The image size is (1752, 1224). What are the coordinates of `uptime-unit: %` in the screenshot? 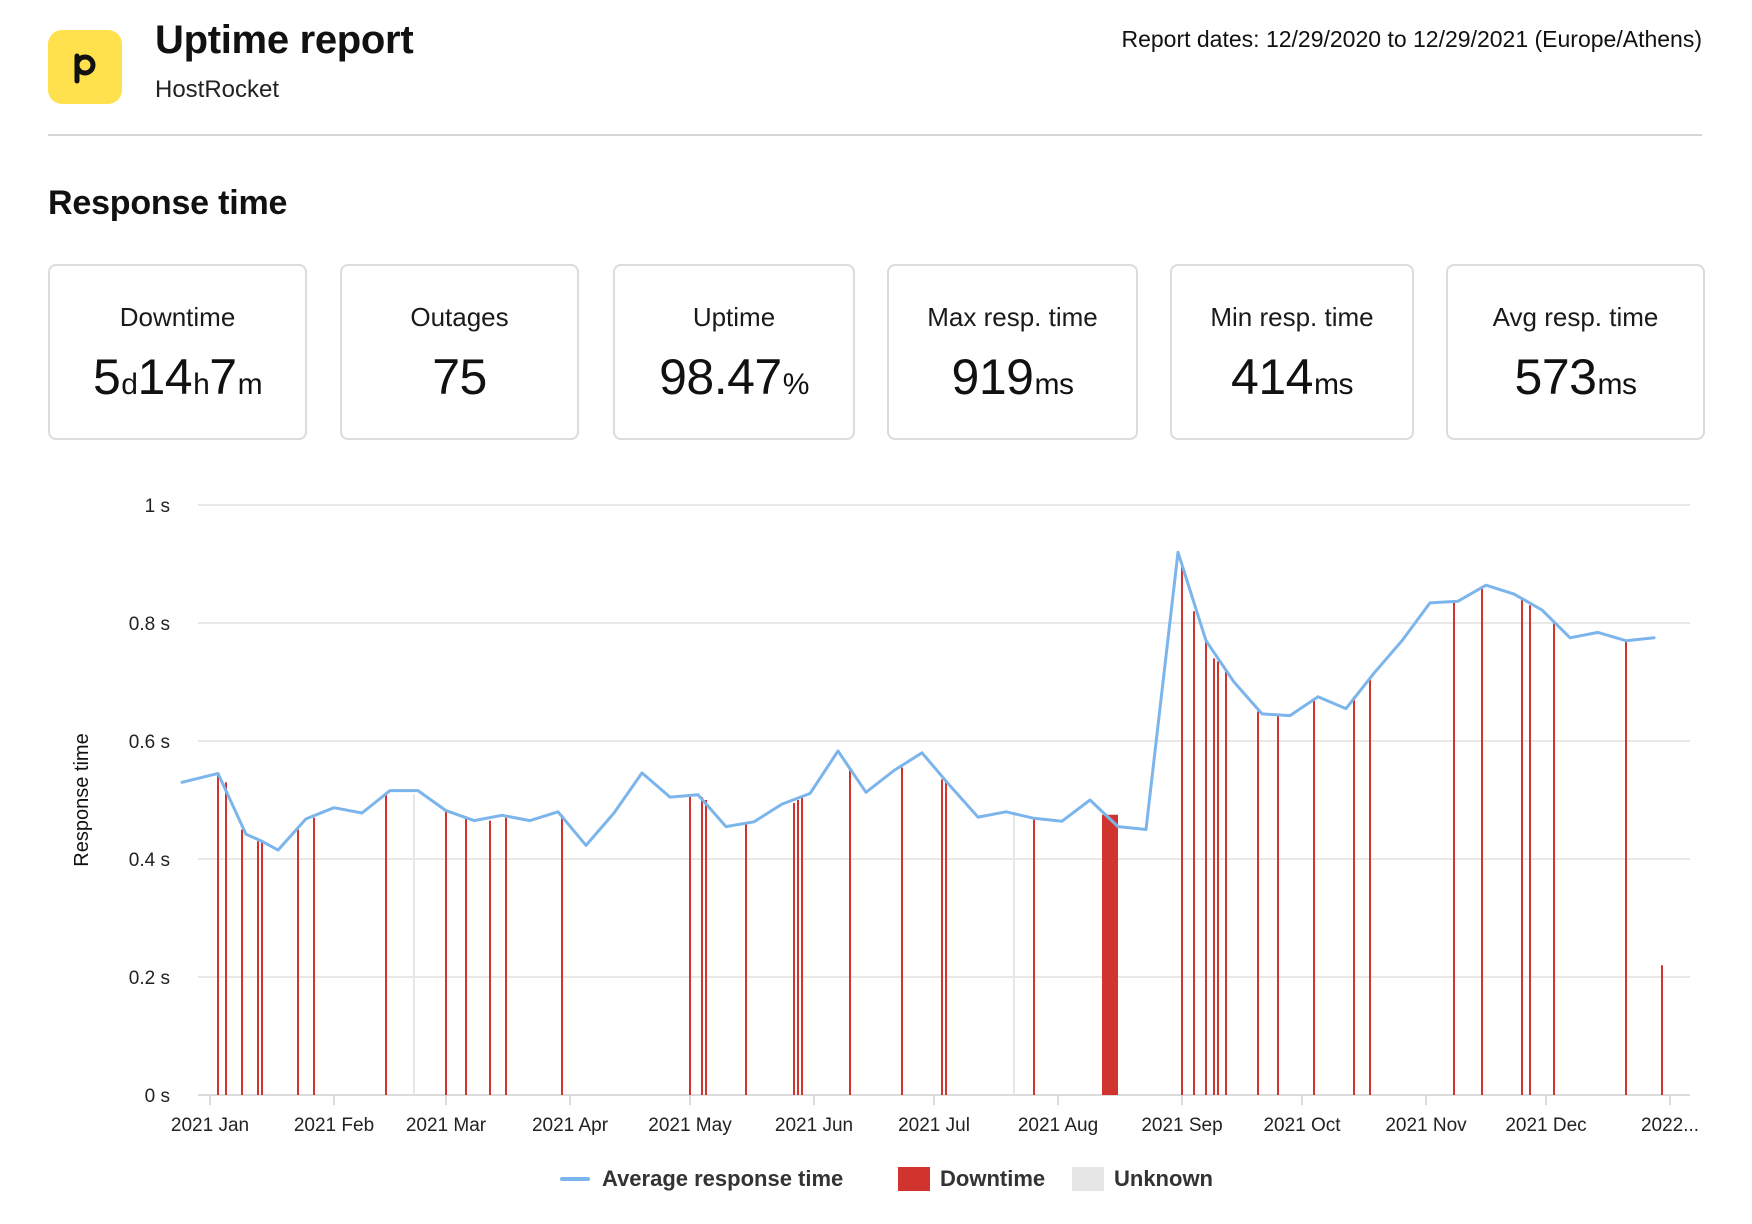 It's located at (796, 384).